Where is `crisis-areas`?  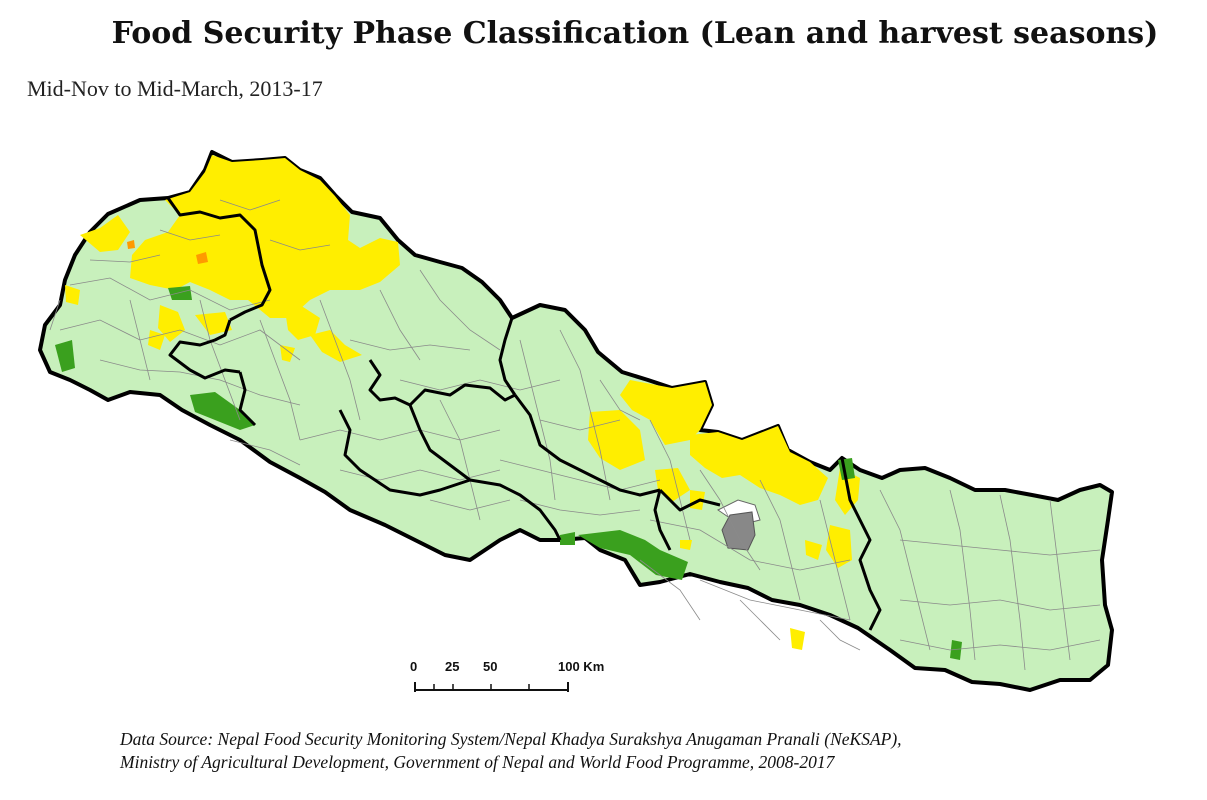
crisis-areas is located at coordinates (167, 252).